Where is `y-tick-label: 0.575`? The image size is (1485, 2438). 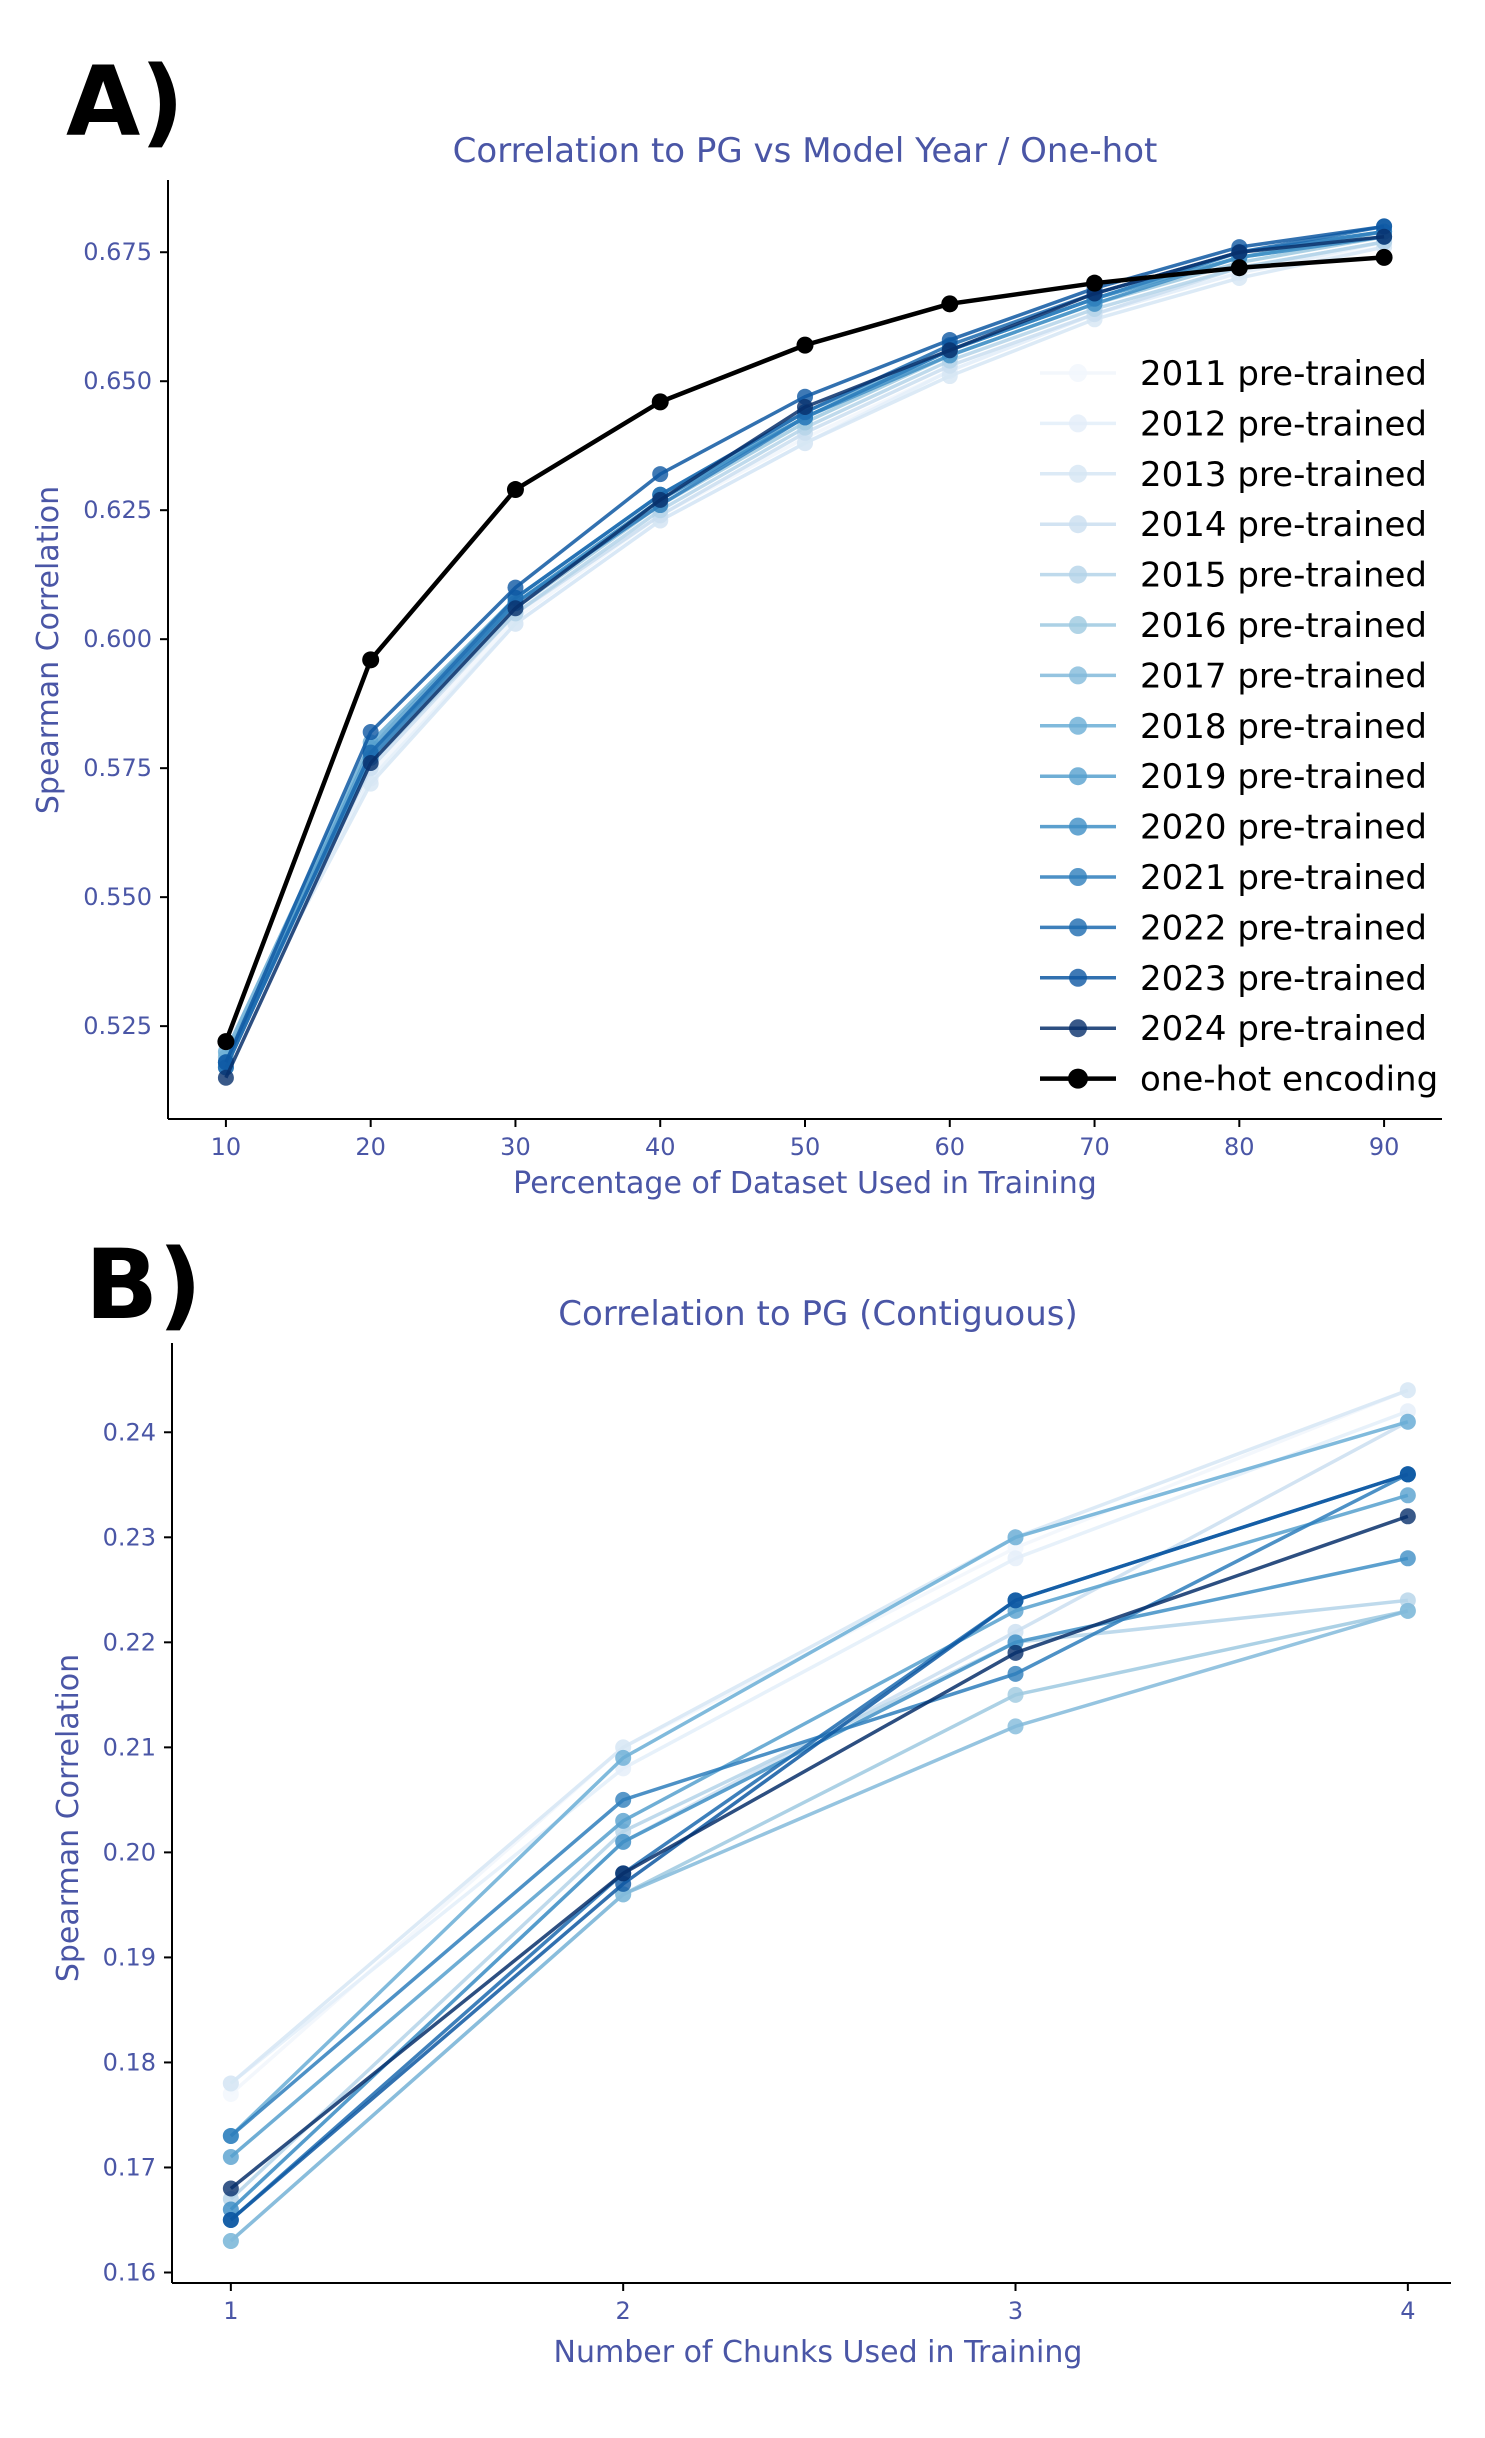 y-tick-label: 0.575 is located at coordinates (117, 768).